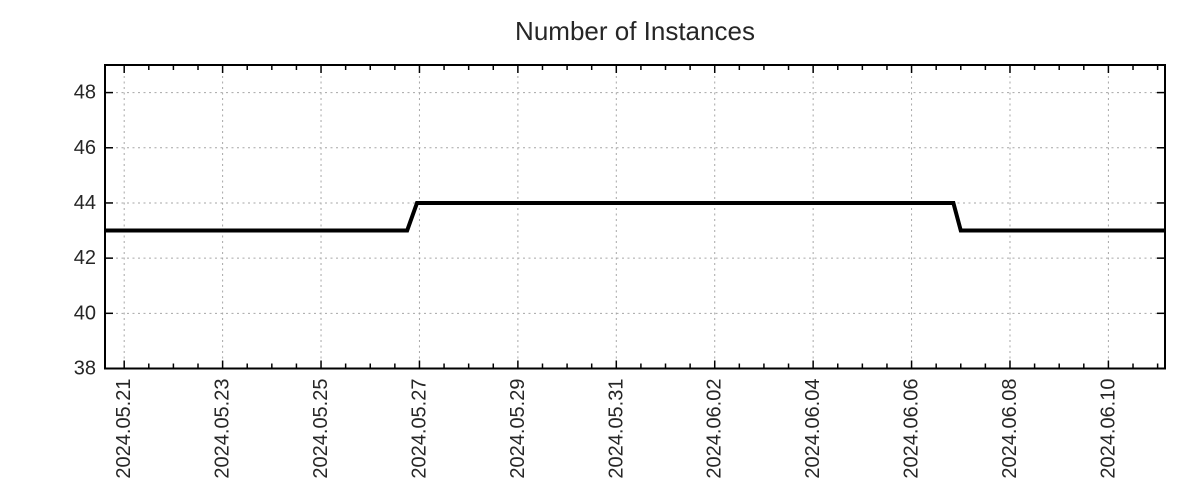  What do you see at coordinates (912, 429) in the screenshot?
I see `x-tick-label: 2024.06.06` at bounding box center [912, 429].